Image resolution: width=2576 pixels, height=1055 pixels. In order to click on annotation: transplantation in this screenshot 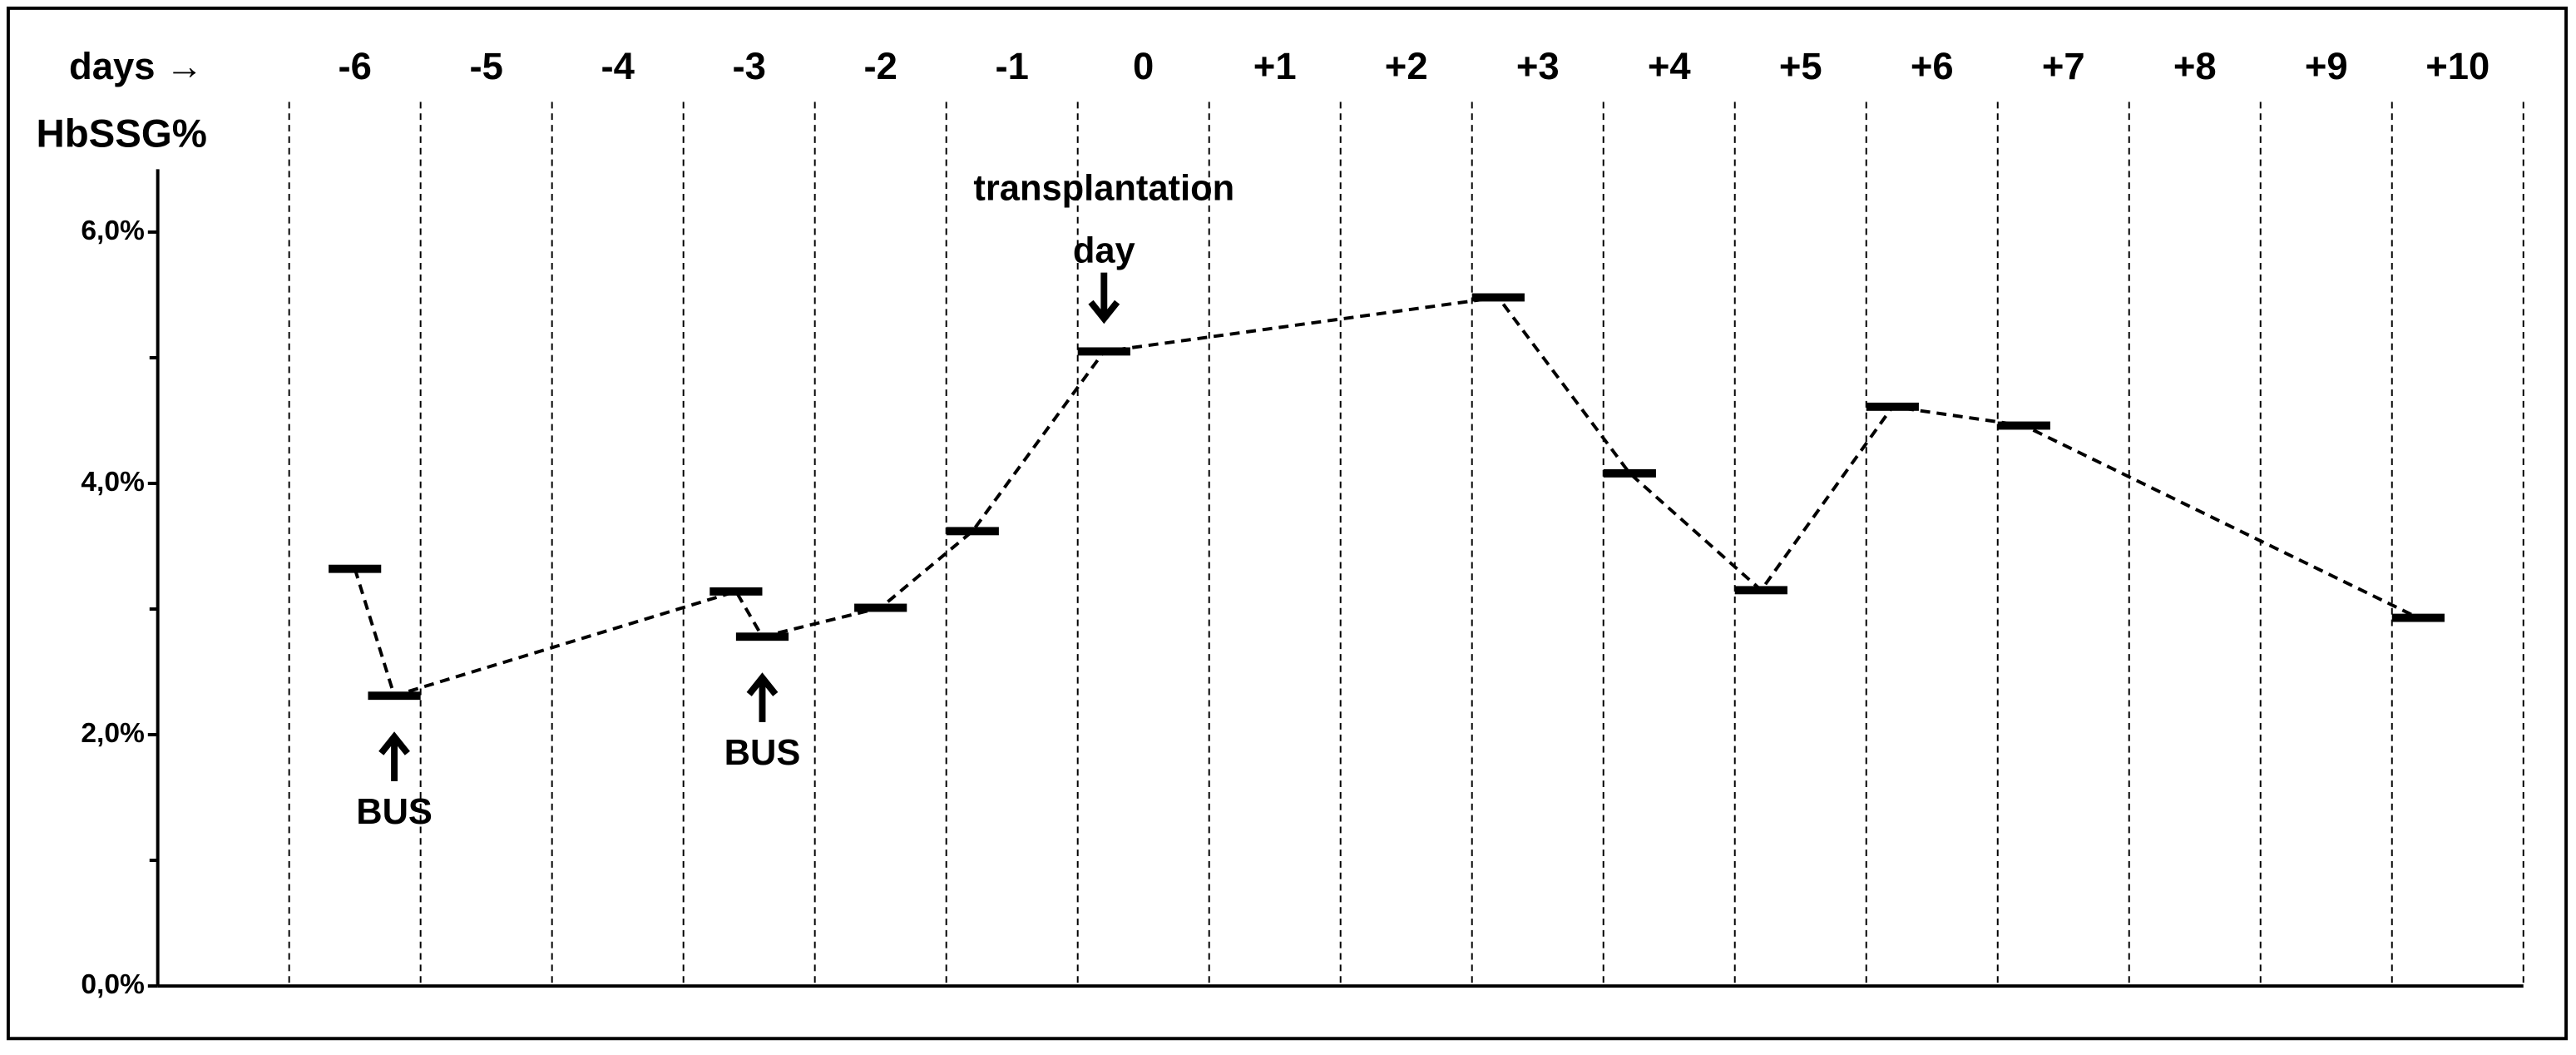, I will do `click(1103, 188)`.